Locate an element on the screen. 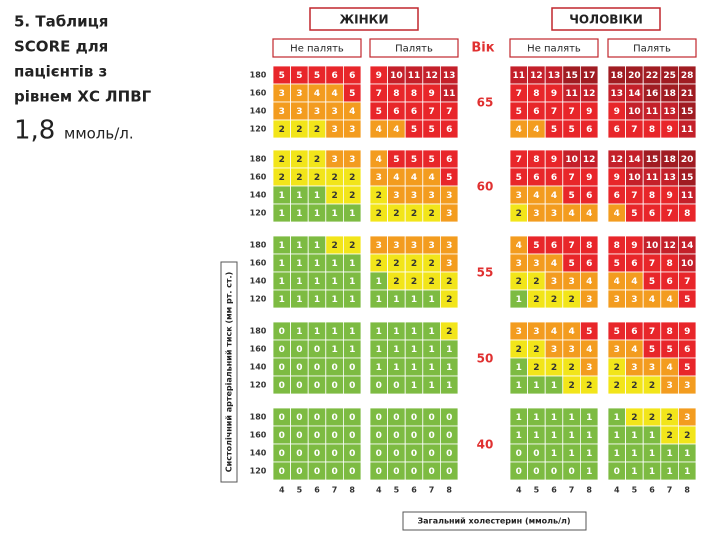 The image size is (720, 544). cholesterol-label: 7 is located at coordinates (432, 490).